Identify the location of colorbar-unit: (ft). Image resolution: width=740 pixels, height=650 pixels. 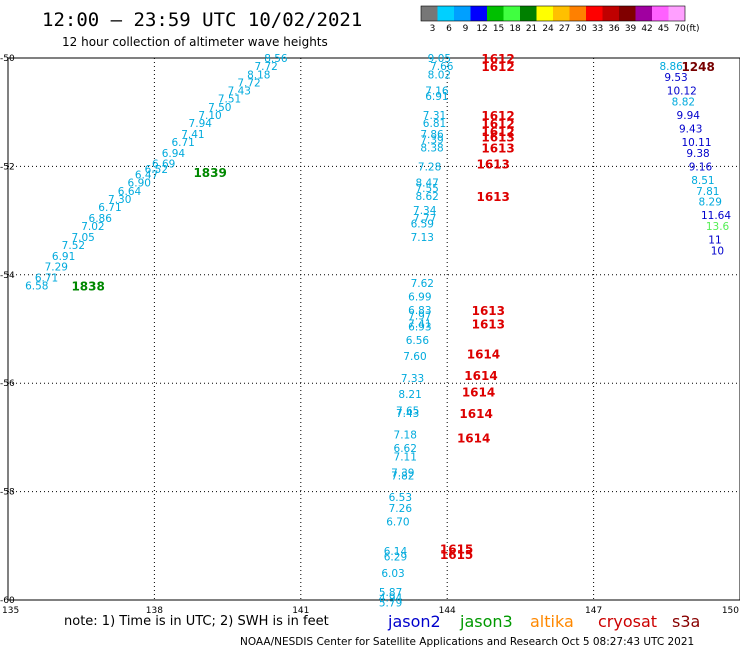
(693, 29).